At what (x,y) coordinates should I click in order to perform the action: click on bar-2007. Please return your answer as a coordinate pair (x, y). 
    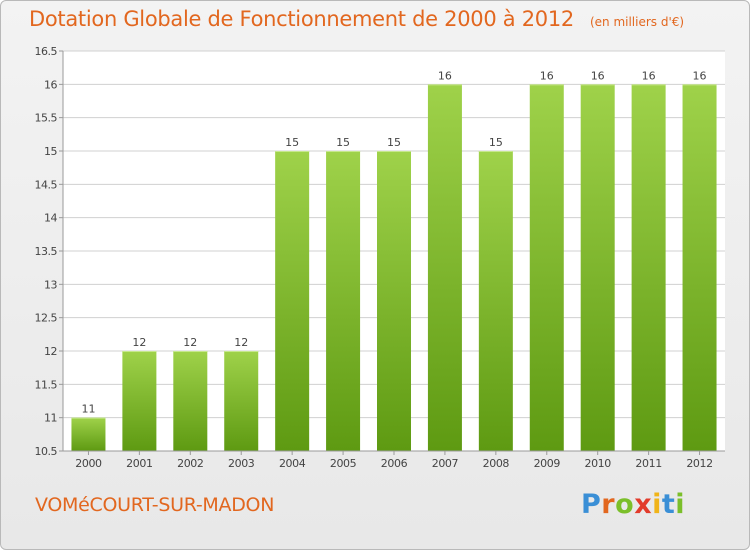
    Looking at the image, I should click on (444, 267).